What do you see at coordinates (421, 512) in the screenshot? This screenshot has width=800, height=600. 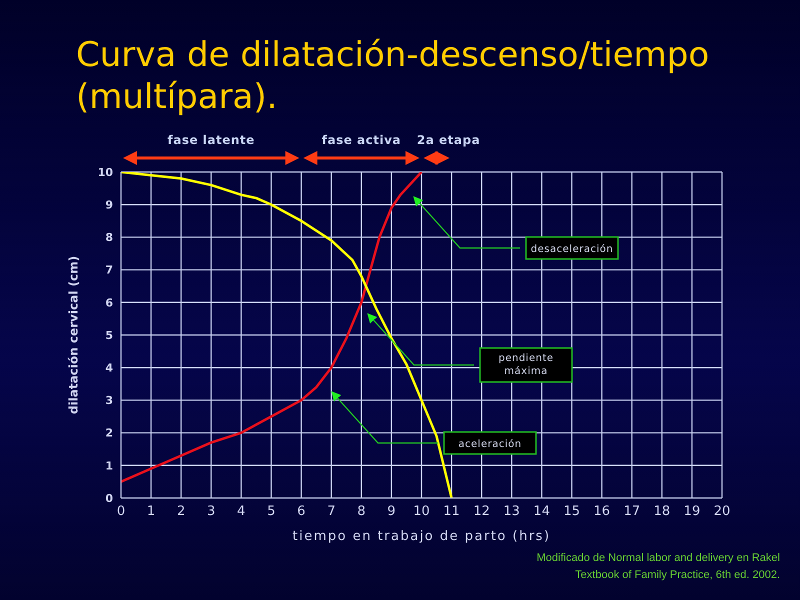 I see `x-tick-label: 10` at bounding box center [421, 512].